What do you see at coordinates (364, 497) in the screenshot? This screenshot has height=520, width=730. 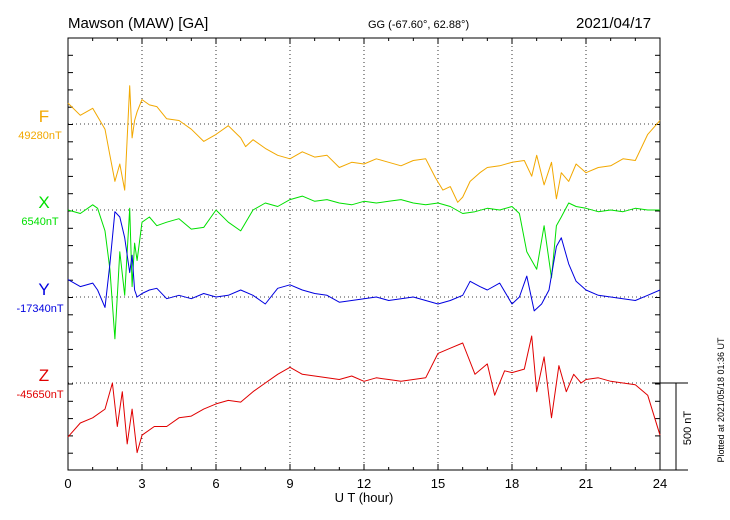 I see `x-axis-label: U T (hour)` at bounding box center [364, 497].